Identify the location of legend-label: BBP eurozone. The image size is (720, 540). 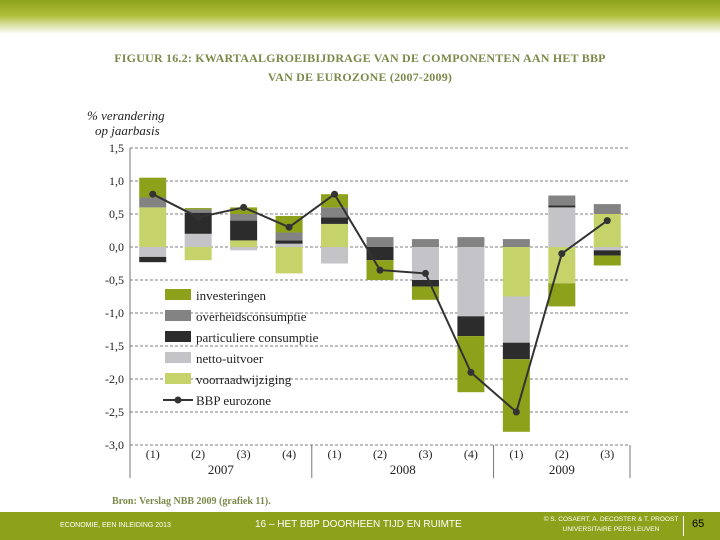
(233, 400).